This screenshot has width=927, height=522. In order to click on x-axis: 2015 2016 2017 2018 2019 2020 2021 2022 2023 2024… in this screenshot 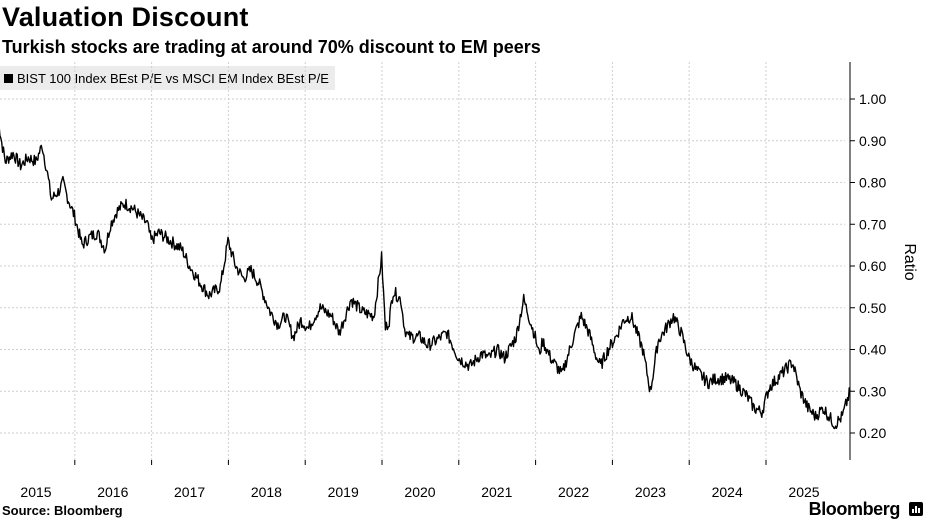, I will do `click(420, 480)`.